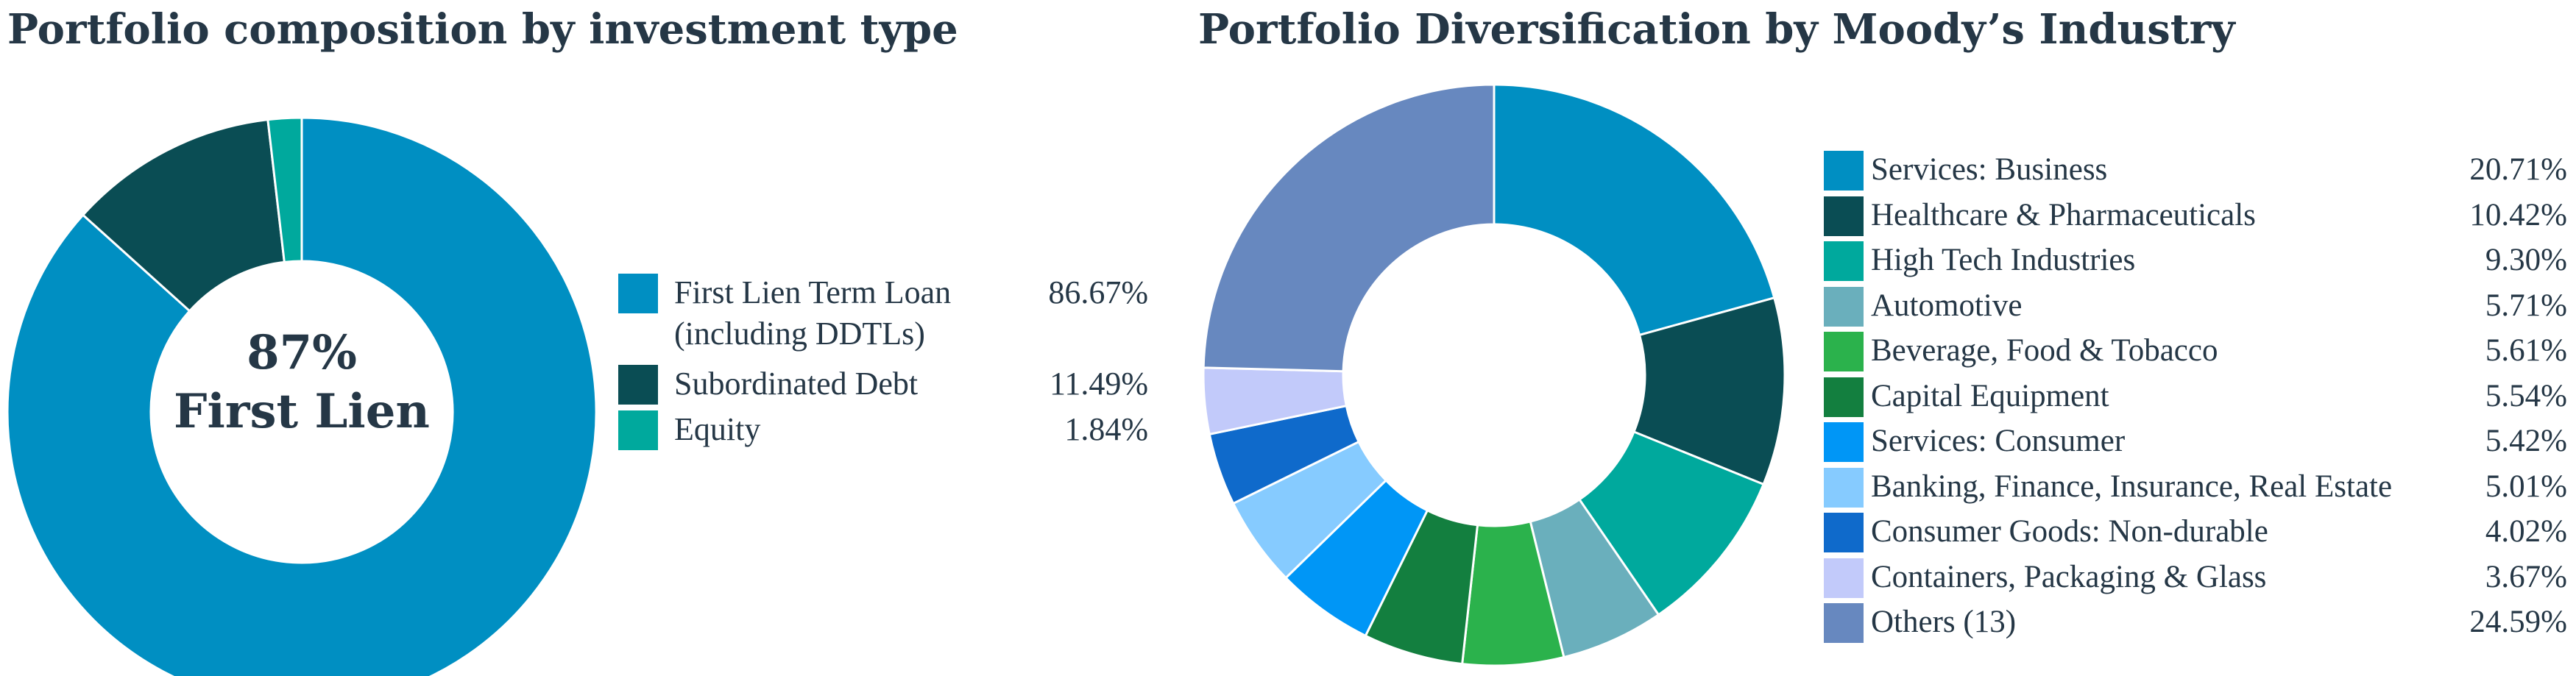 The image size is (2576, 676). What do you see at coordinates (813, 292) in the screenshot?
I see `legend-label-line1: First Lien Term Loan` at bounding box center [813, 292].